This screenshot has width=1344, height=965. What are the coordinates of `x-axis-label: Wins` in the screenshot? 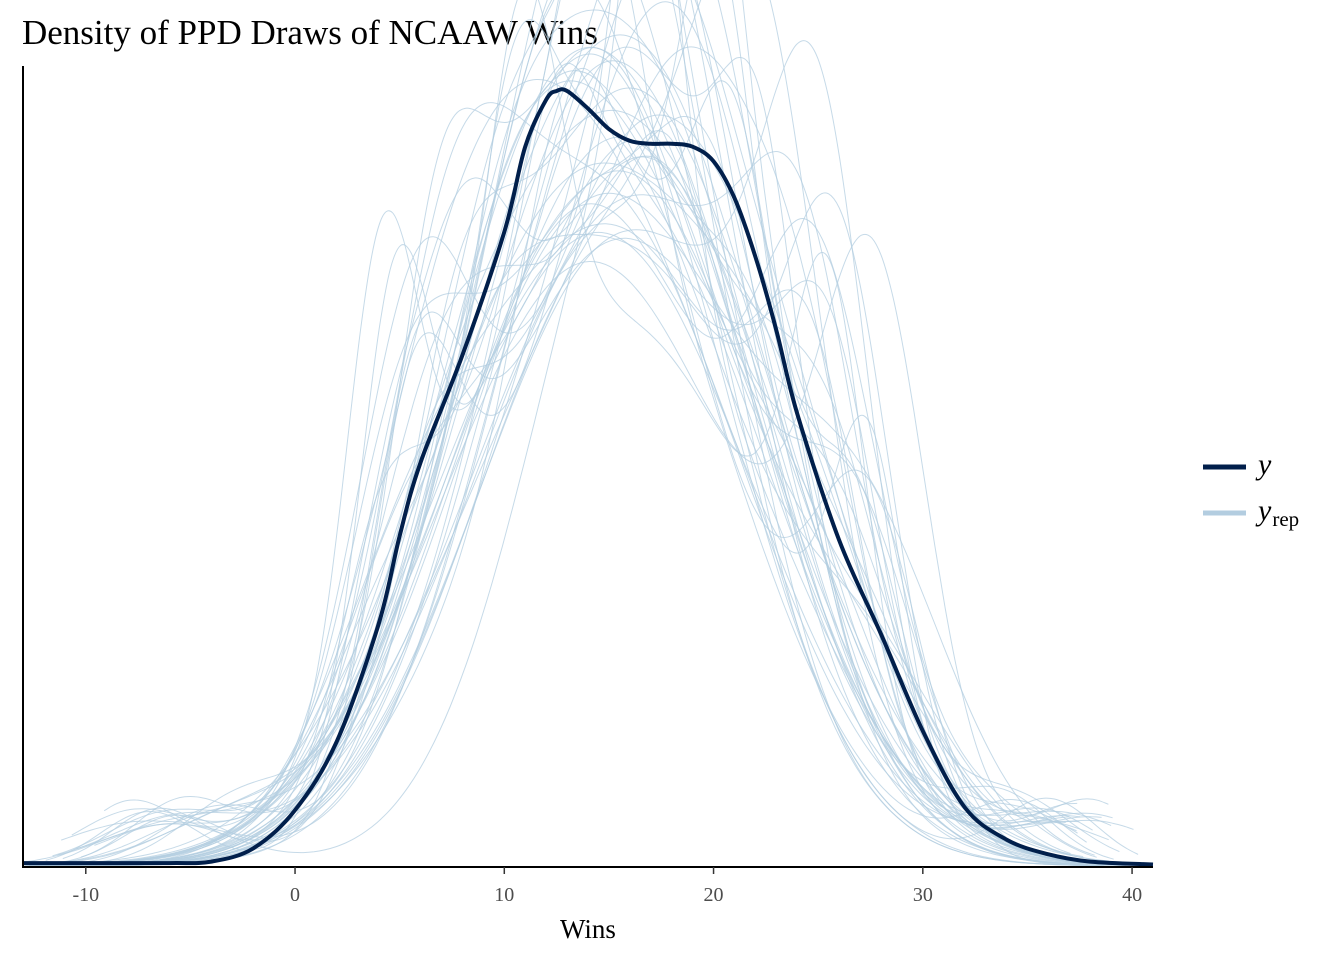 It's located at (588, 929).